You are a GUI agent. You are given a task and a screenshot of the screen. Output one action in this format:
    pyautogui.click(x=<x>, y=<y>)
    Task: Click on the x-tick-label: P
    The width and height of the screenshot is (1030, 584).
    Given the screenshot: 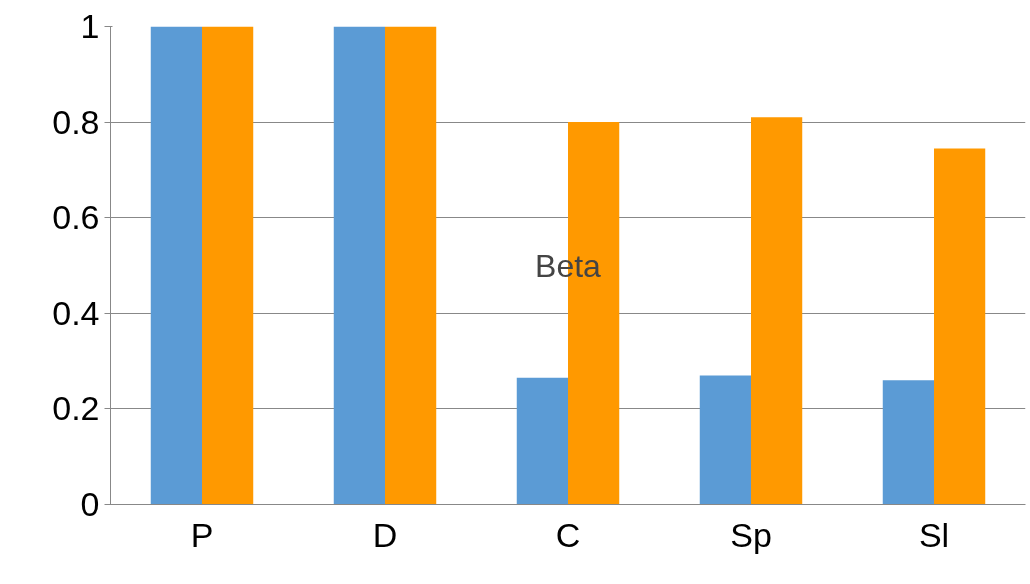 What is the action you would take?
    pyautogui.click(x=202, y=534)
    